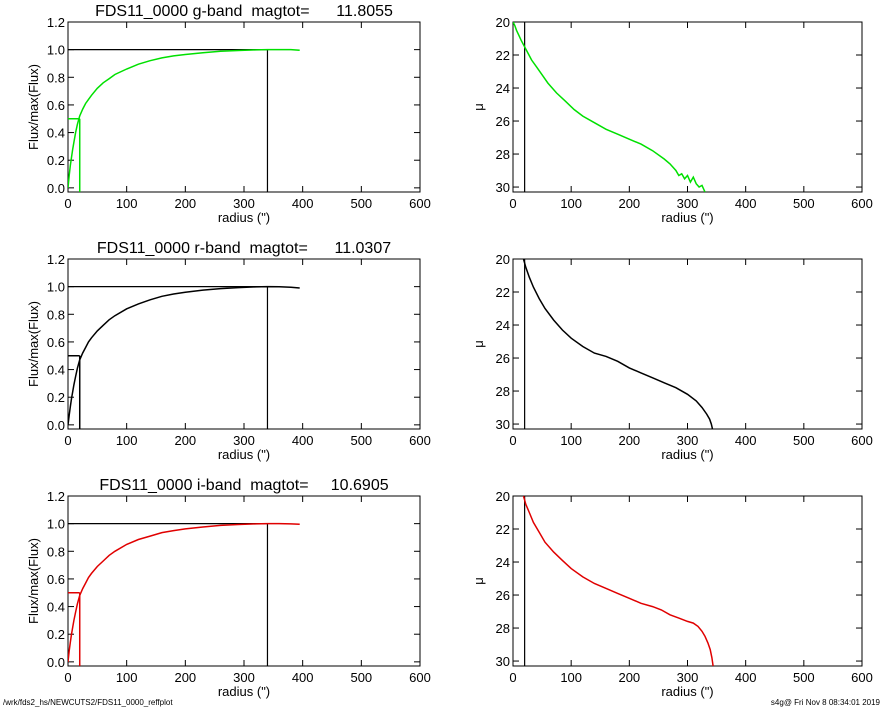 The height and width of the screenshot is (708, 885). Describe the element at coordinates (512, 203) in the screenshot. I see `chart-1-xtick-label-0: 0` at that location.